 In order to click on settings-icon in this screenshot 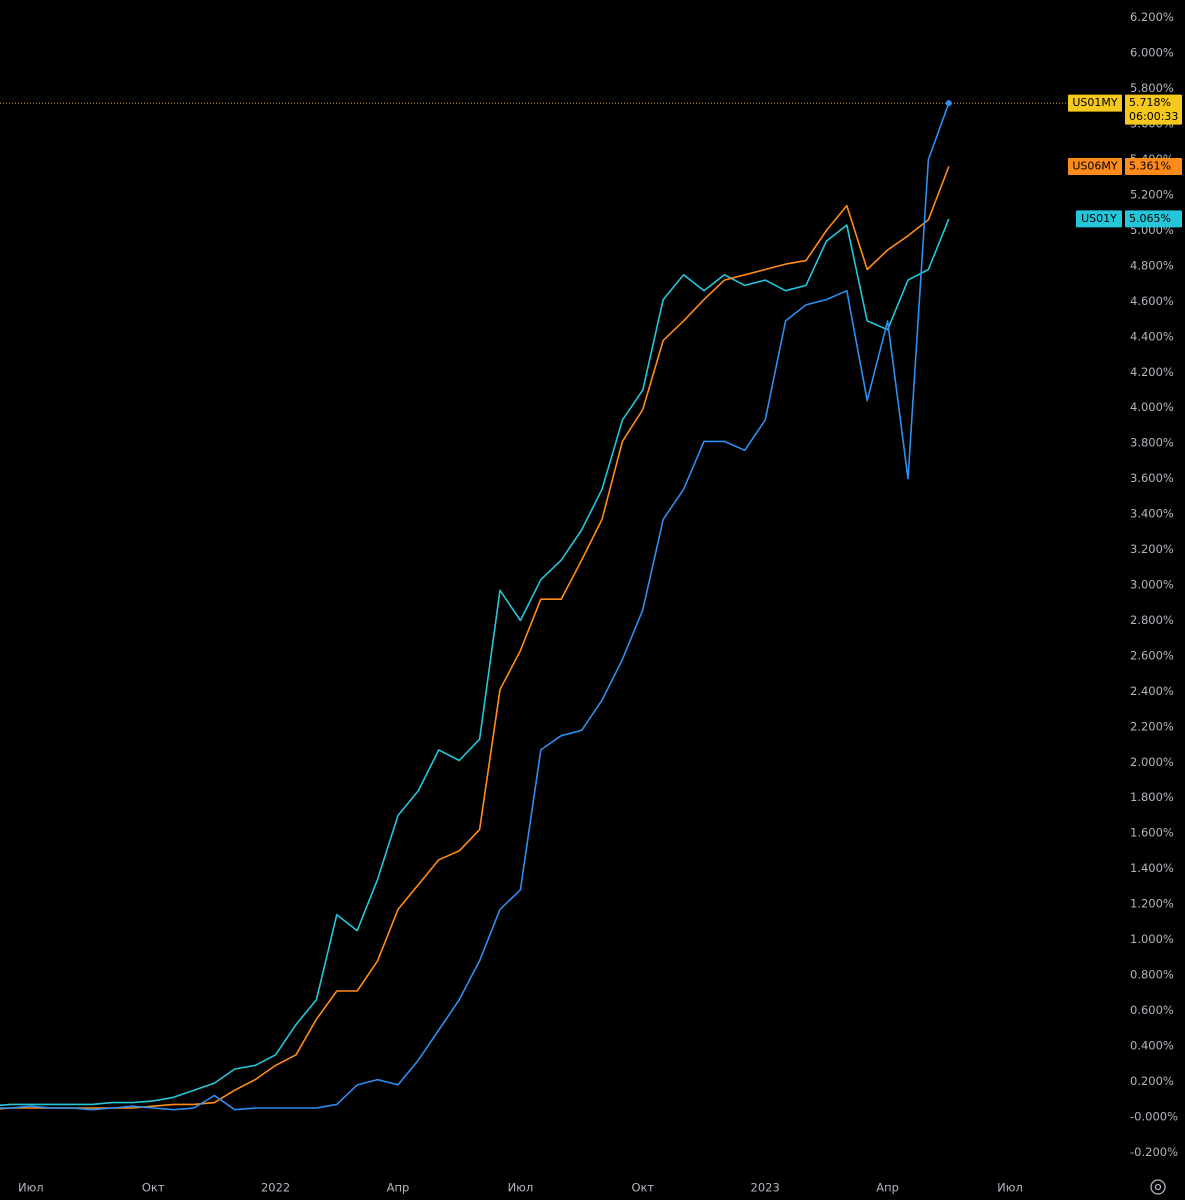, I will do `click(1158, 1187)`.